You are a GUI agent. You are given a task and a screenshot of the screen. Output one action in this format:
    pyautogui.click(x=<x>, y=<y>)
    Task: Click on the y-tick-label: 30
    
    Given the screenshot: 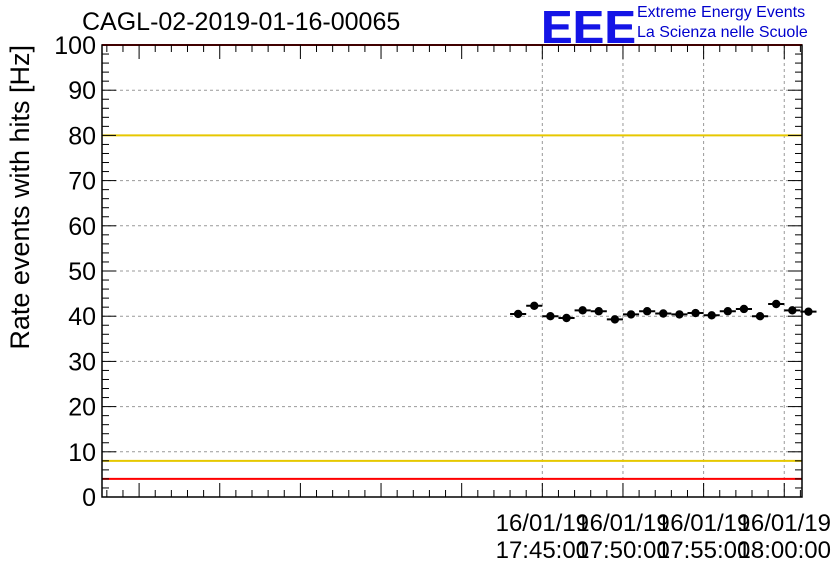 What is the action you would take?
    pyautogui.click(x=82, y=362)
    